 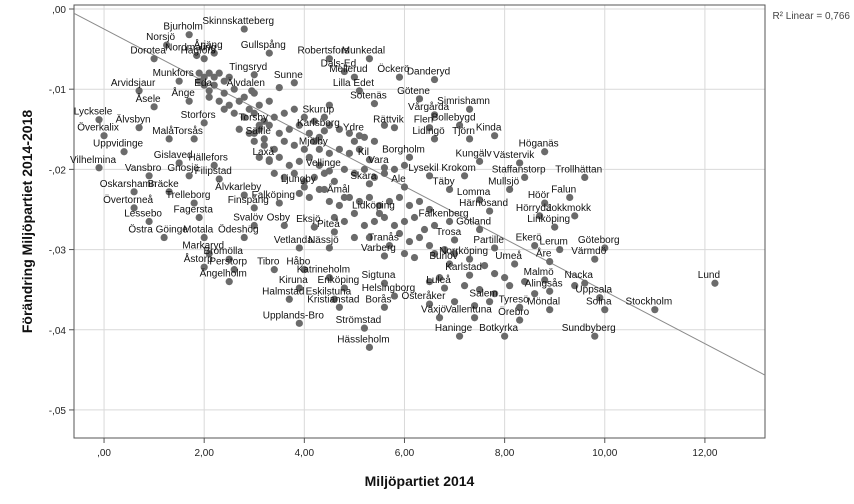 What do you see at coordinates (354, 128) in the screenshot?
I see `point-label: Ydre` at bounding box center [354, 128].